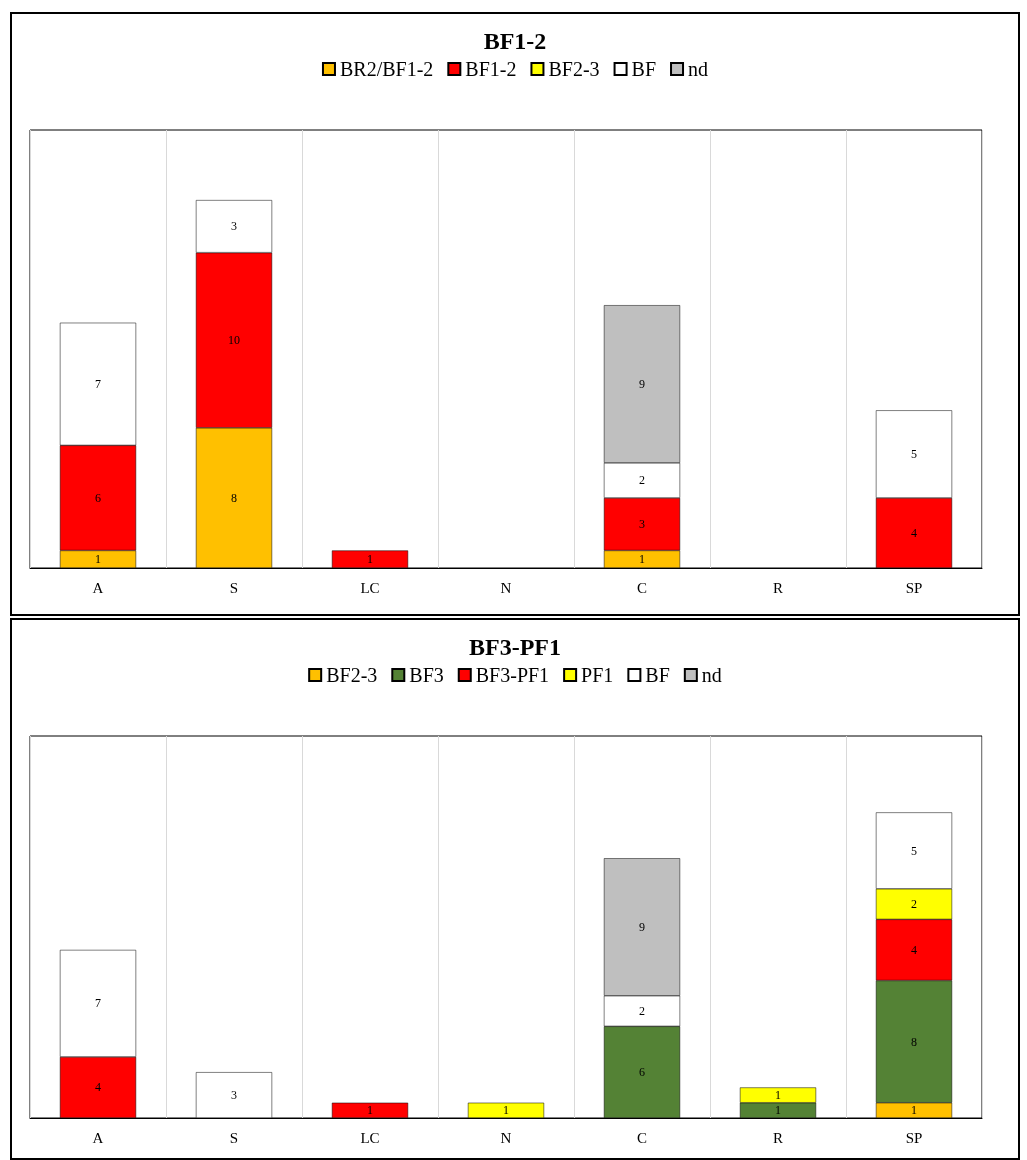 The width and height of the screenshot is (1027, 1160). What do you see at coordinates (426, 675) in the screenshot?
I see `legend-label: BF3` at bounding box center [426, 675].